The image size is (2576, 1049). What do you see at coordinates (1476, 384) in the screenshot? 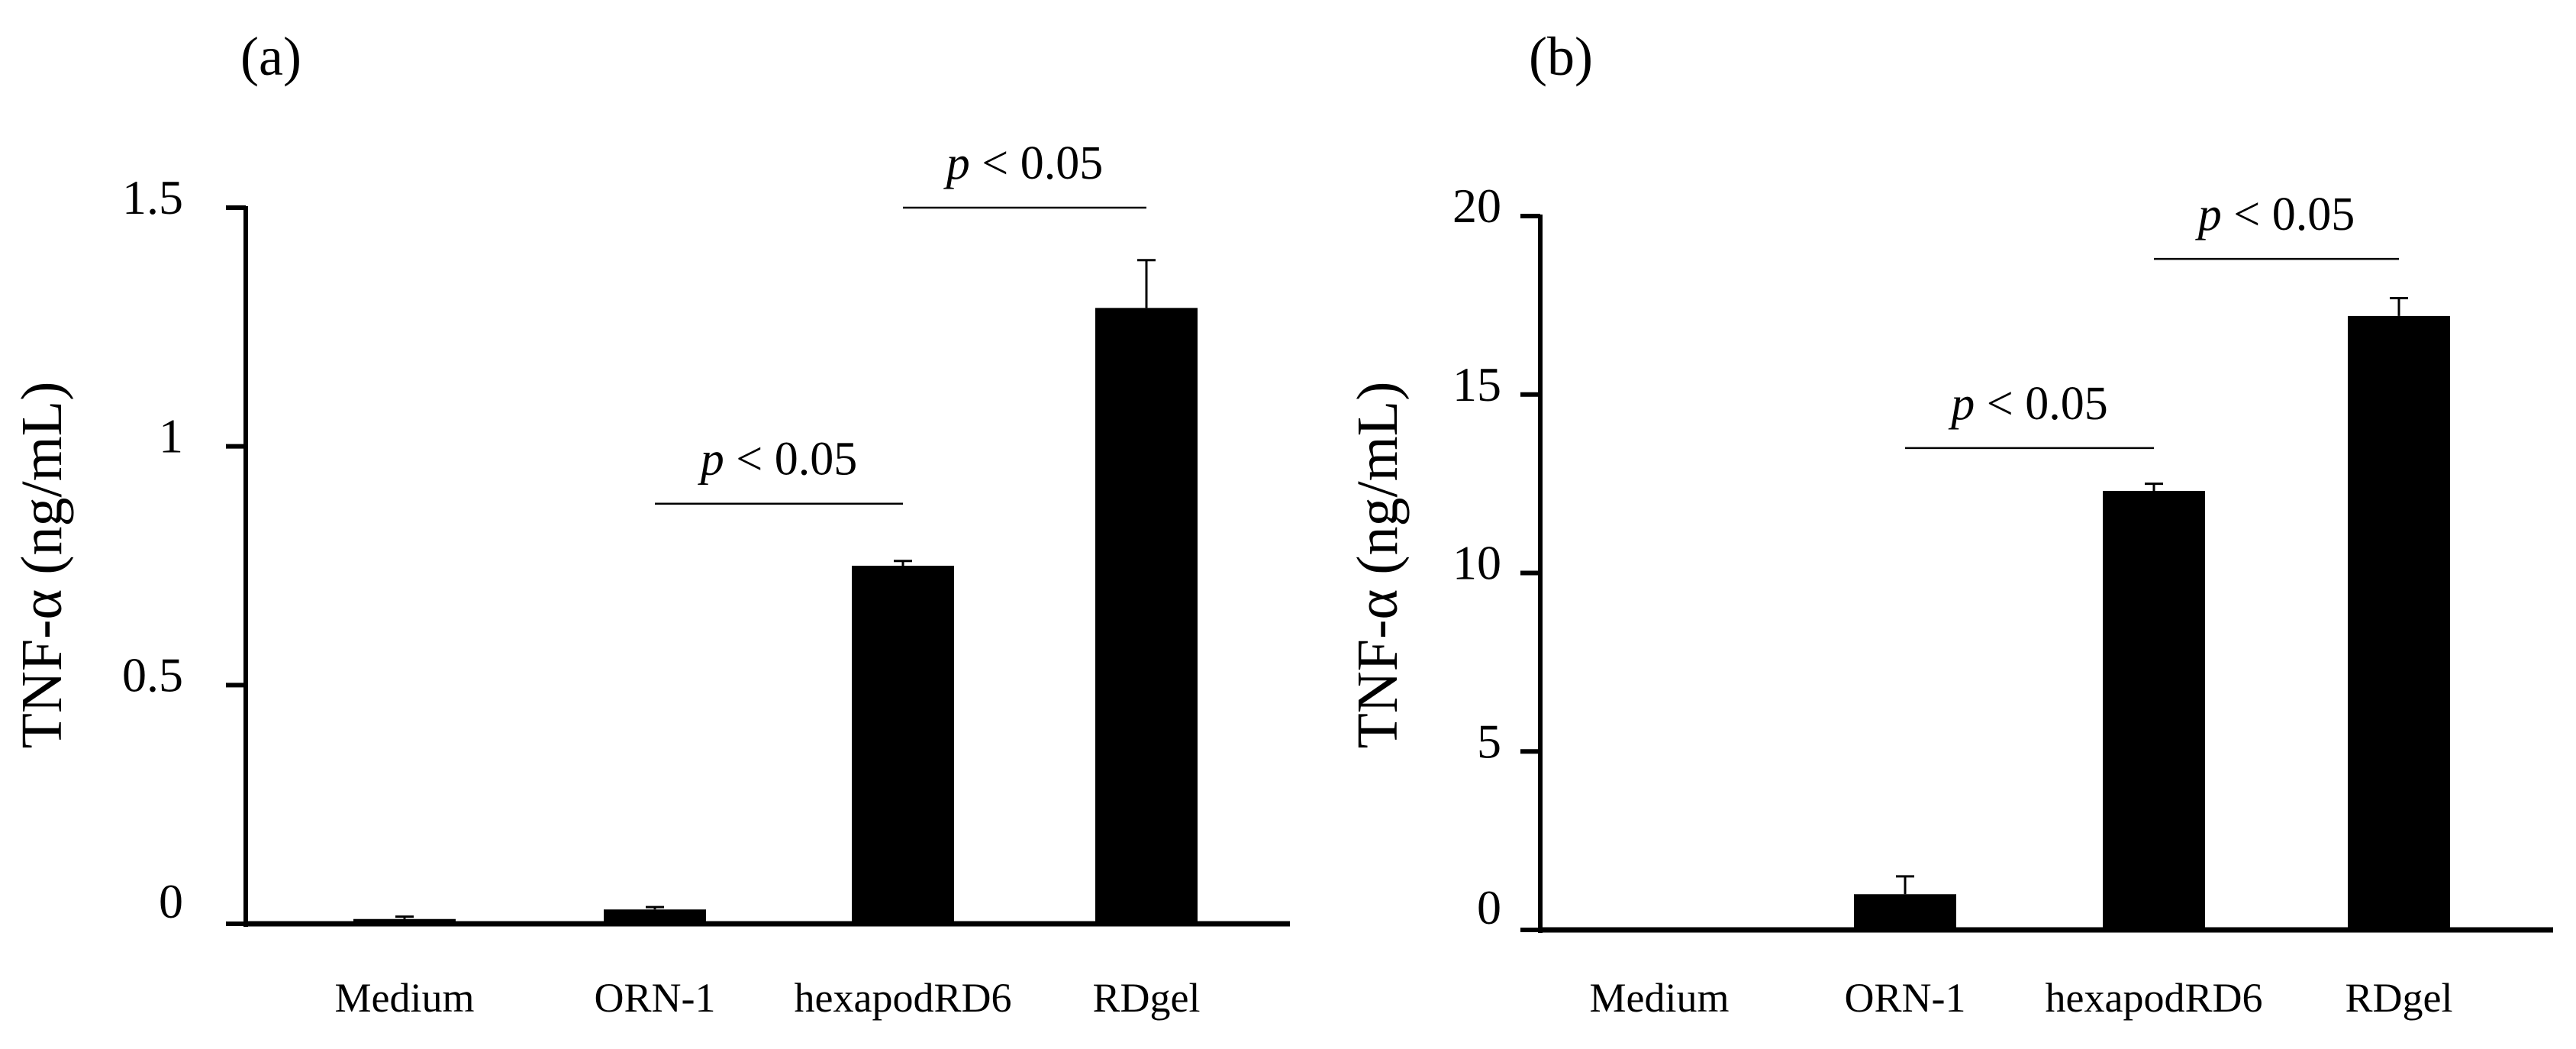
I see `y-tick-label: 15` at bounding box center [1476, 384].